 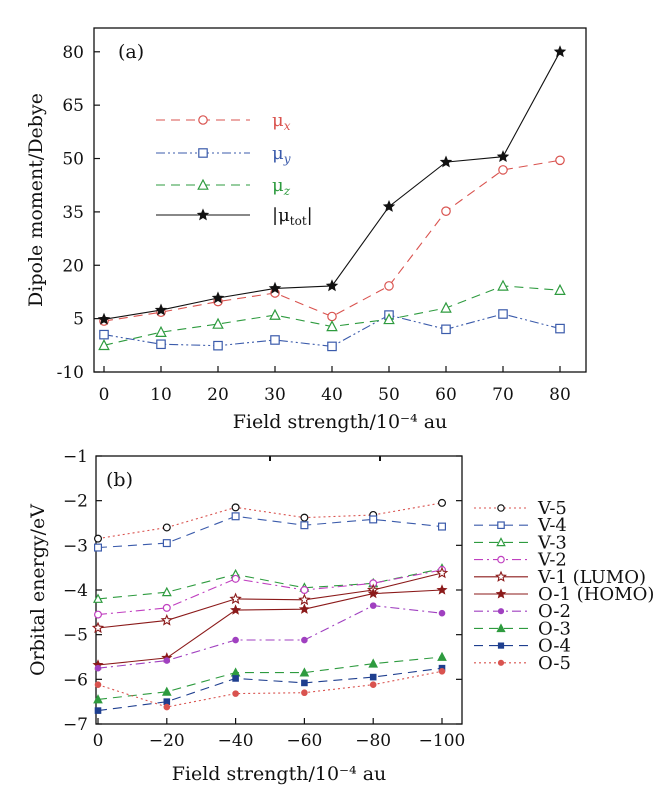 I want to click on x-tick-label: −100, so click(x=442, y=741).